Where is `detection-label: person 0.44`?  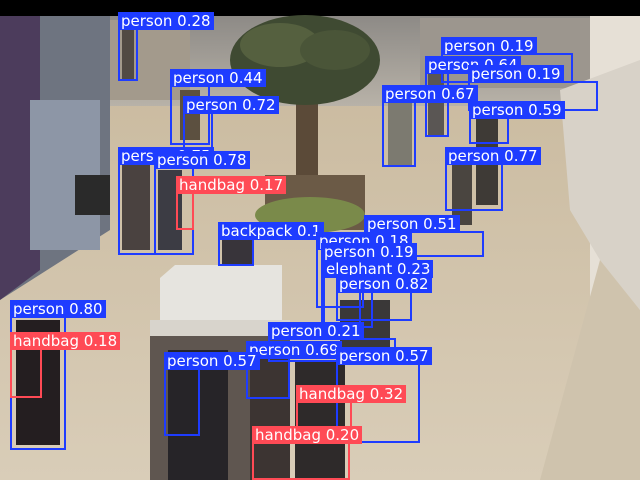 detection-label: person 0.44 is located at coordinates (218, 78).